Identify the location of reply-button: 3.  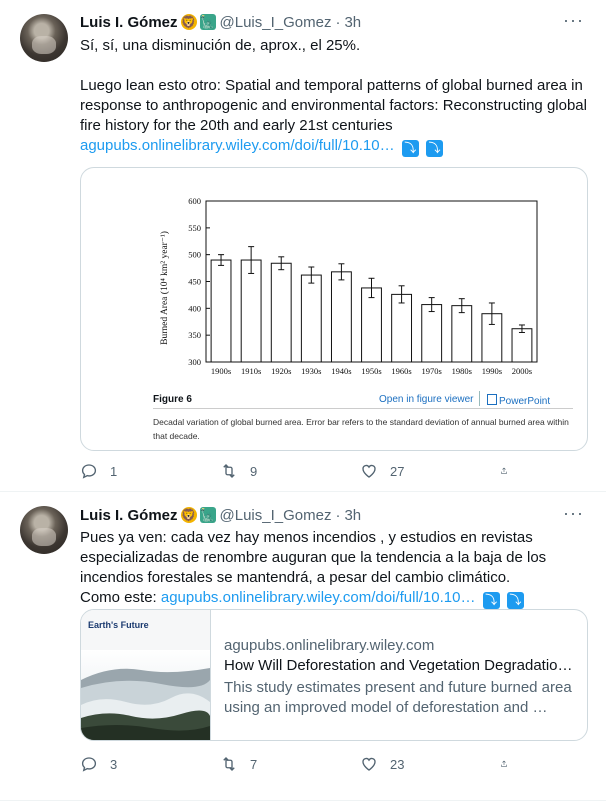
(128, 764).